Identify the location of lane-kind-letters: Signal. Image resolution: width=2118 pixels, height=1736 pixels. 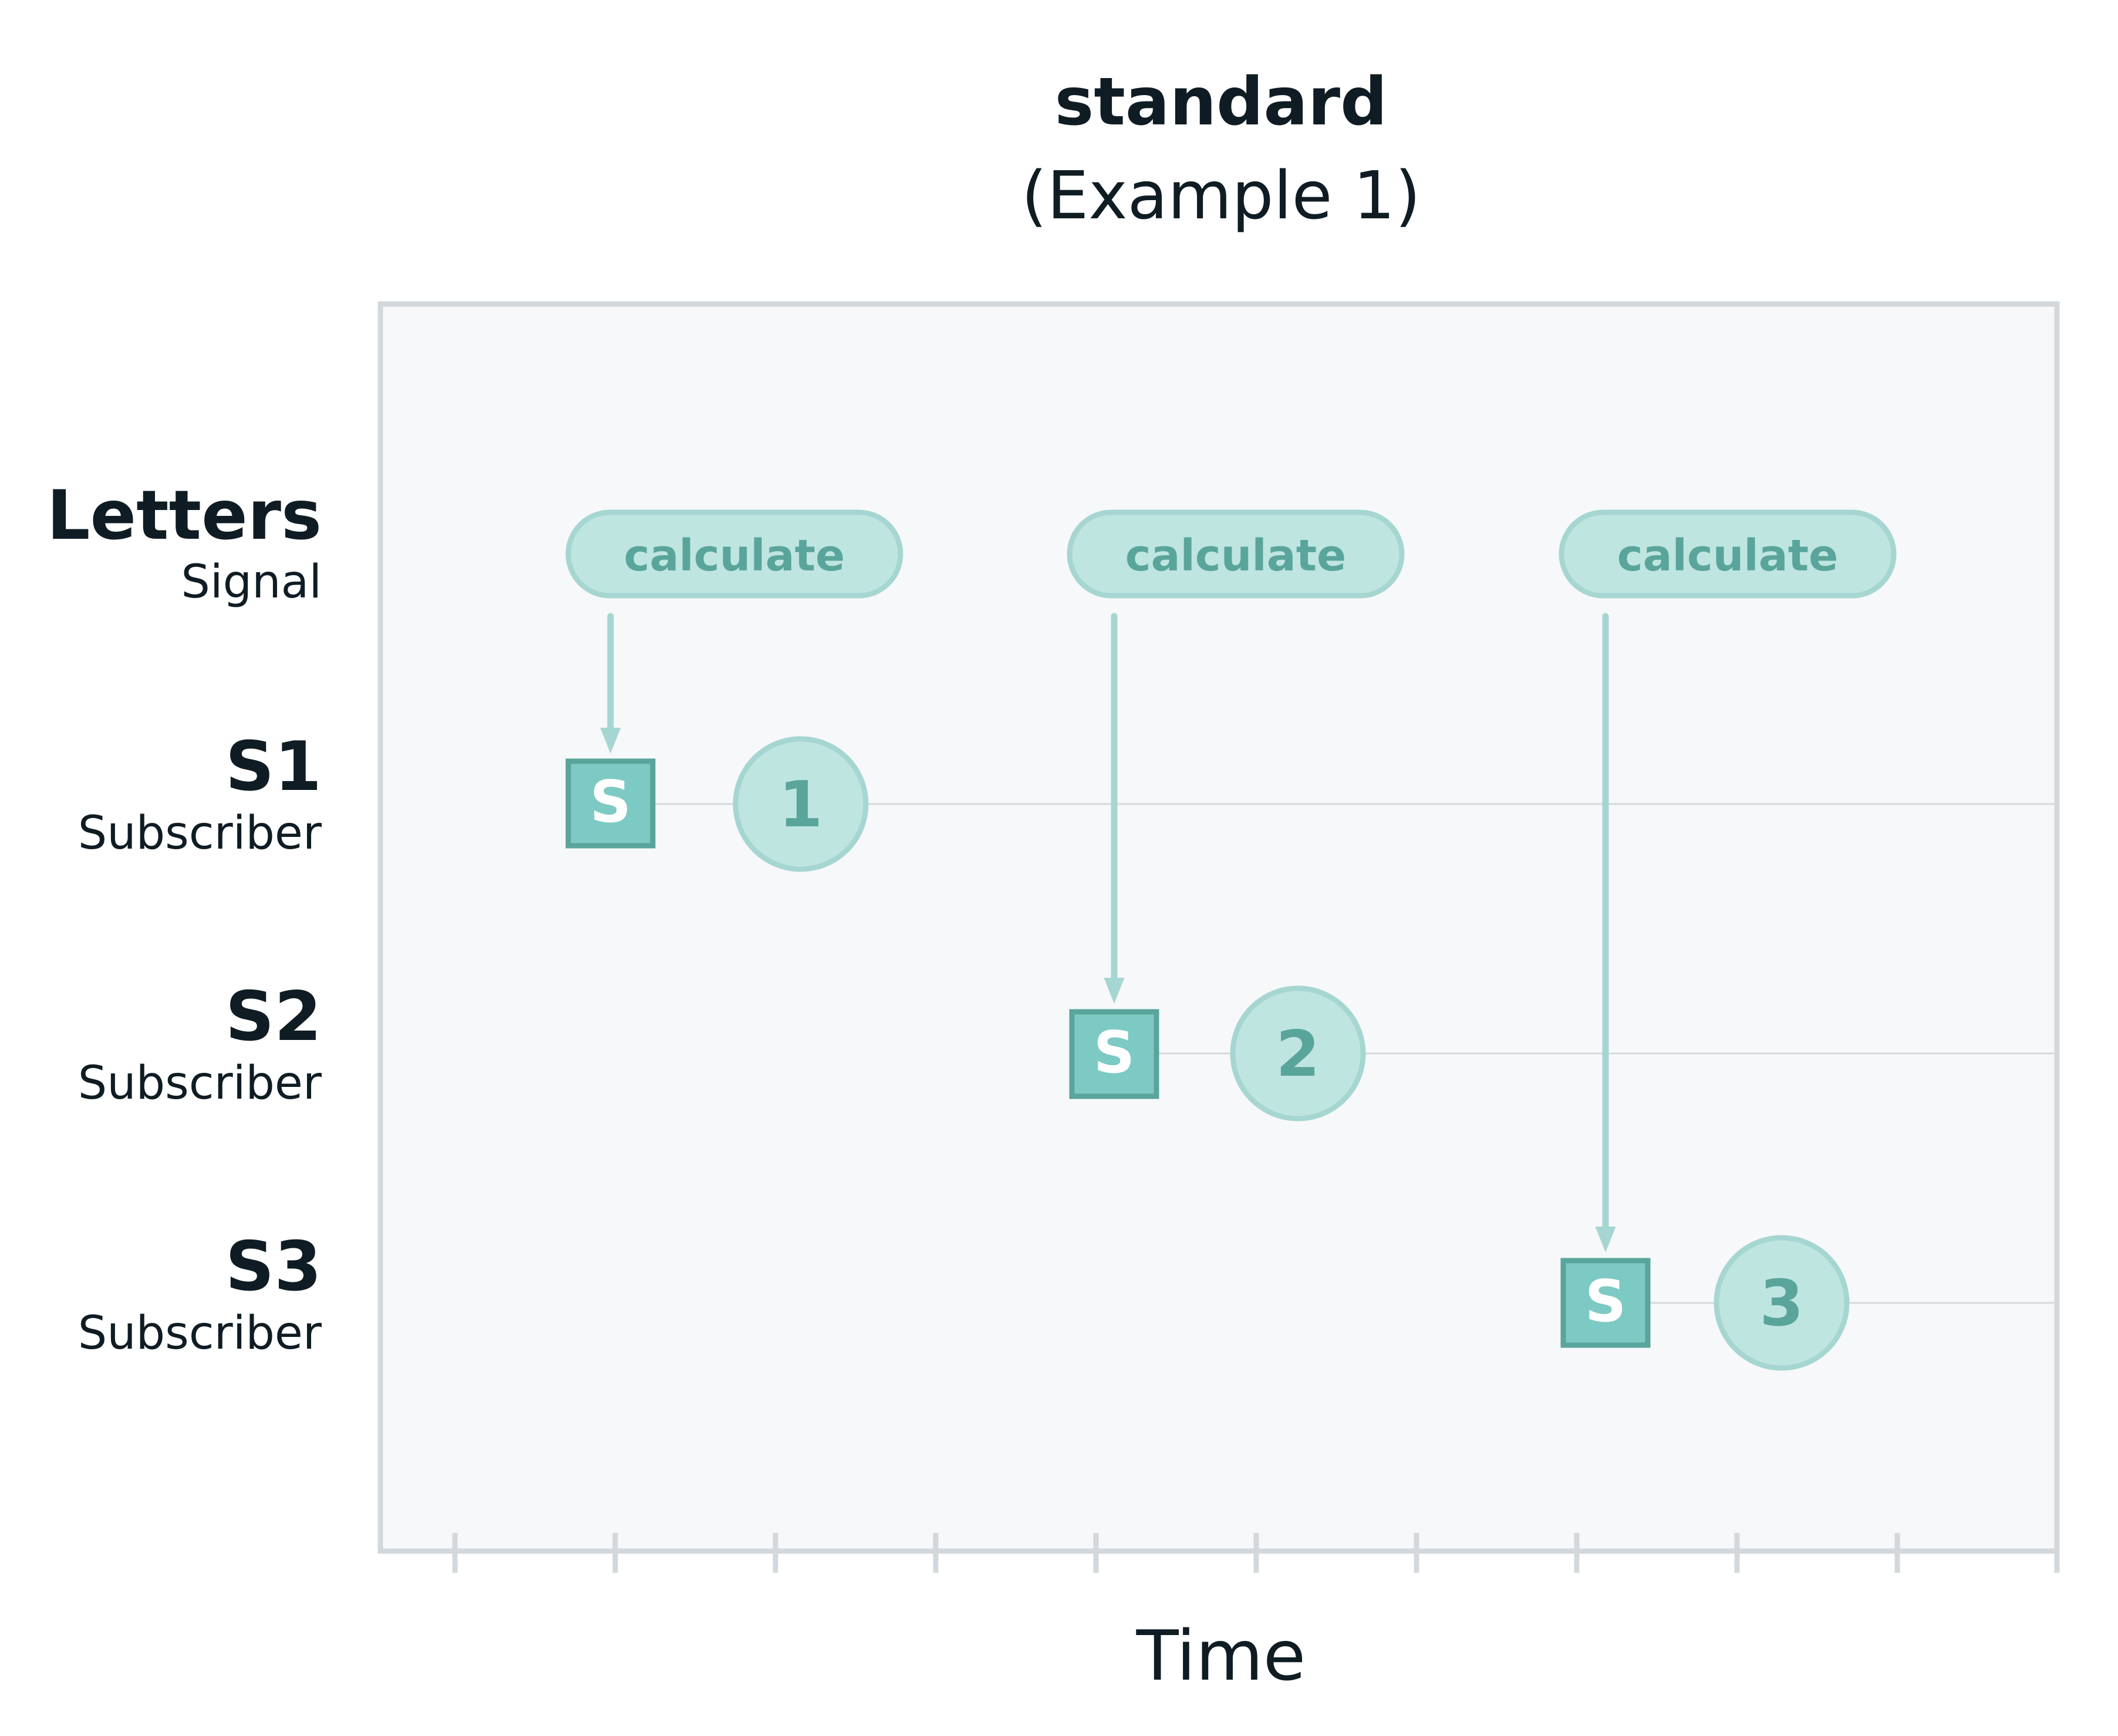
(251, 582).